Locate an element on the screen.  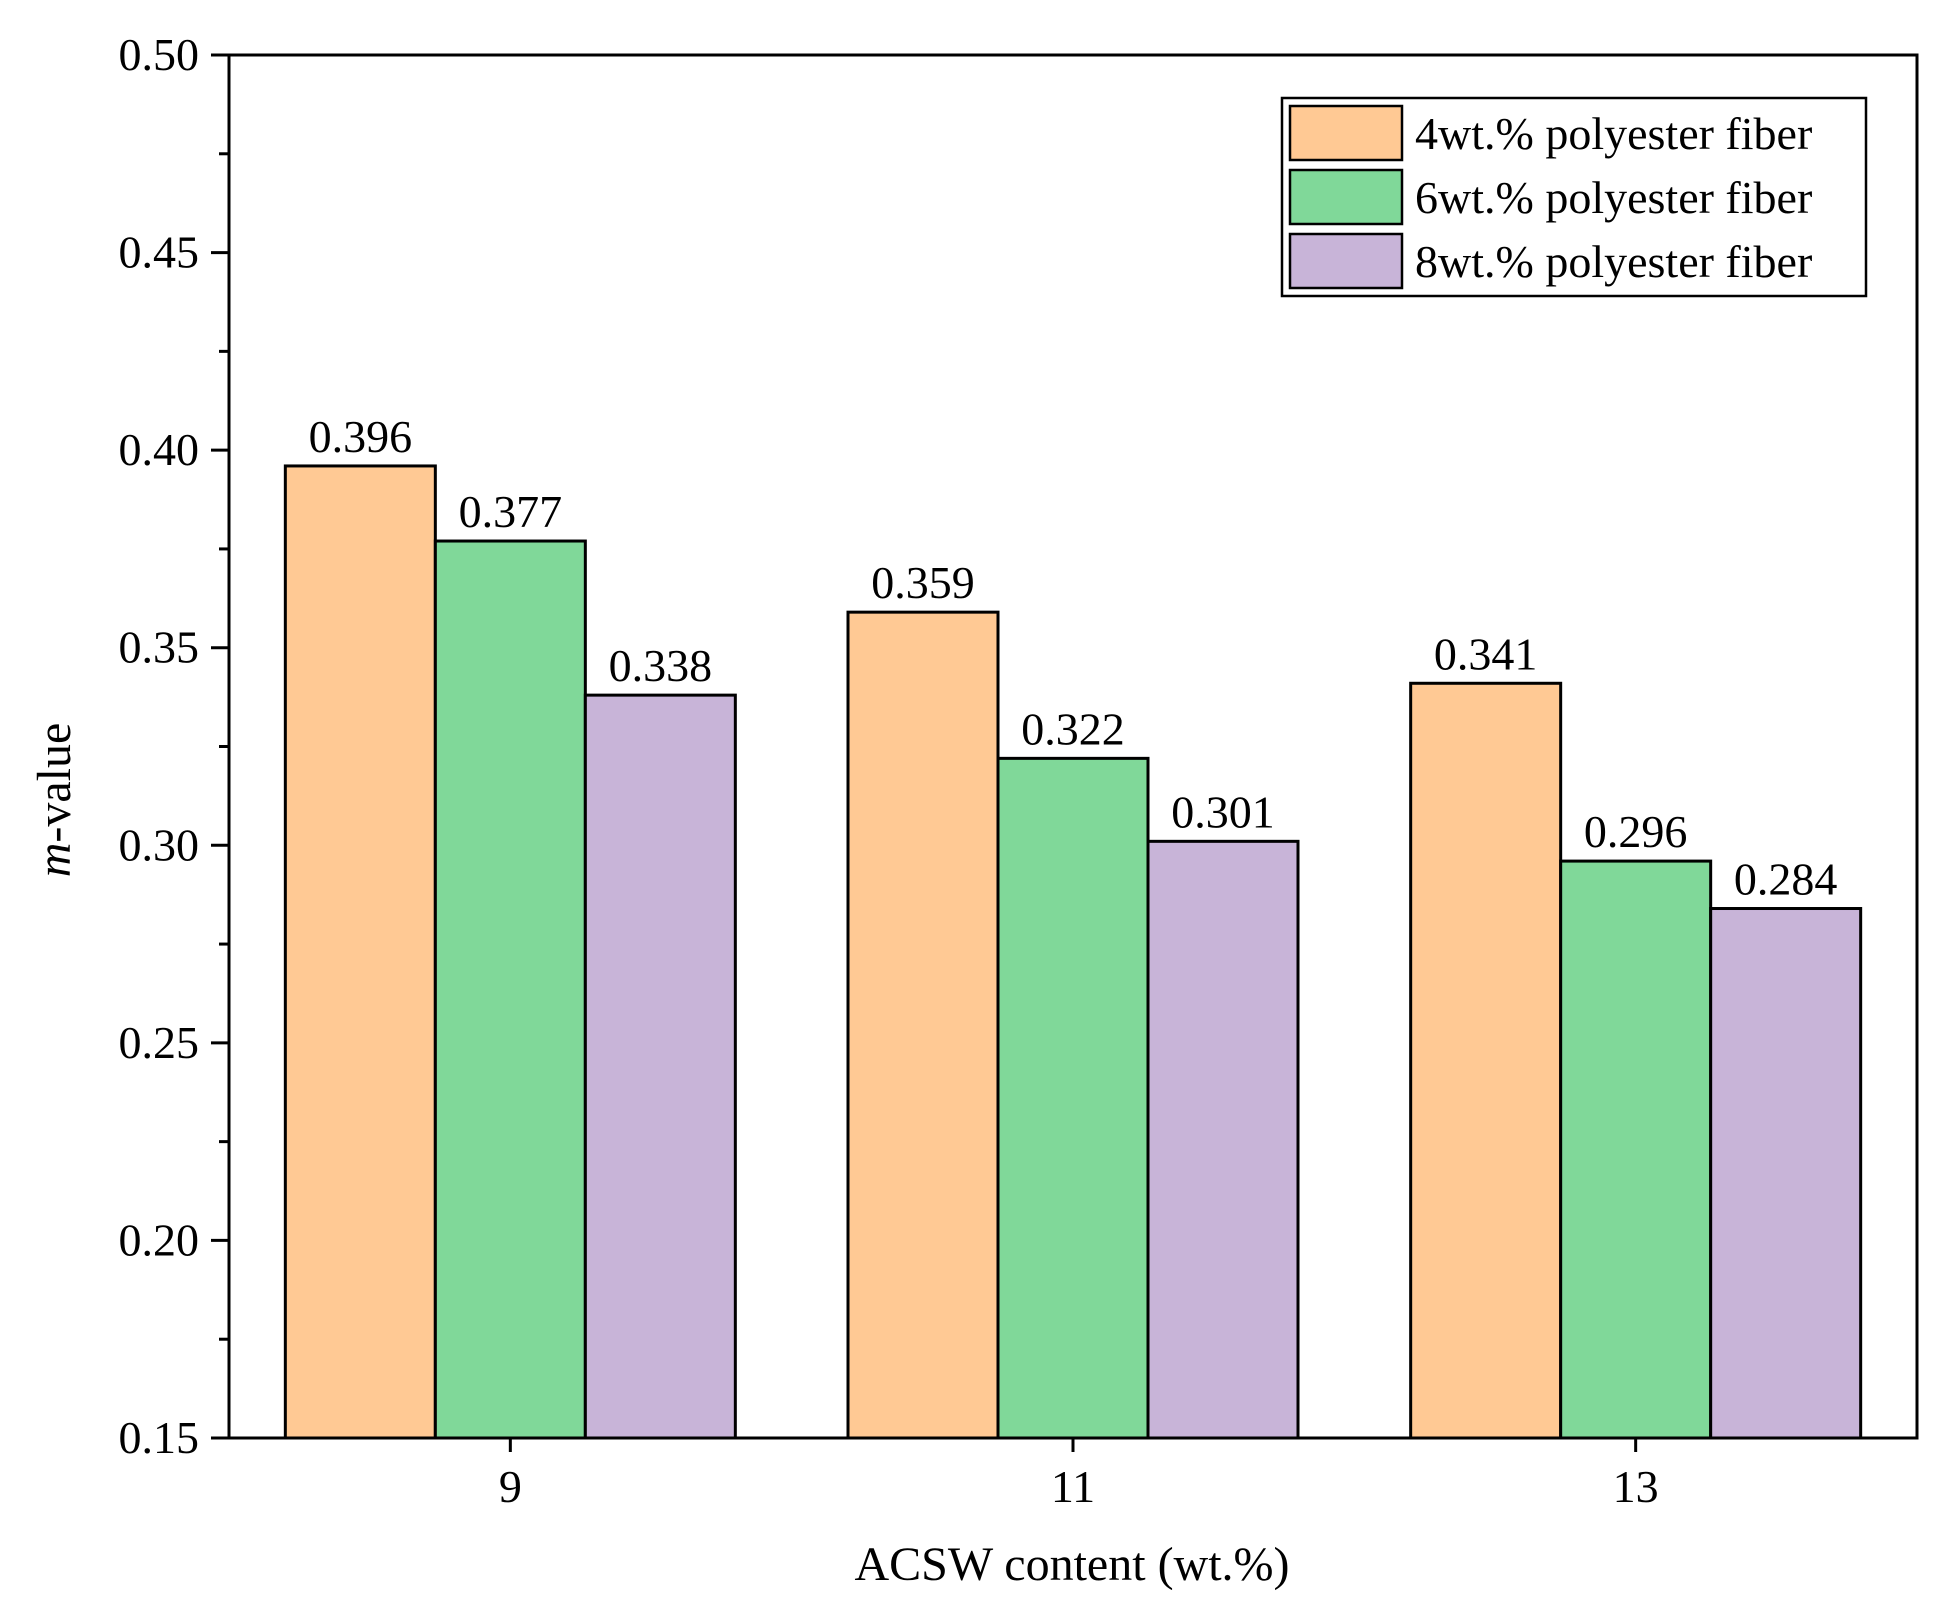
legend-label-3: 8wt.% polyester fiber is located at coordinates (1613, 261).